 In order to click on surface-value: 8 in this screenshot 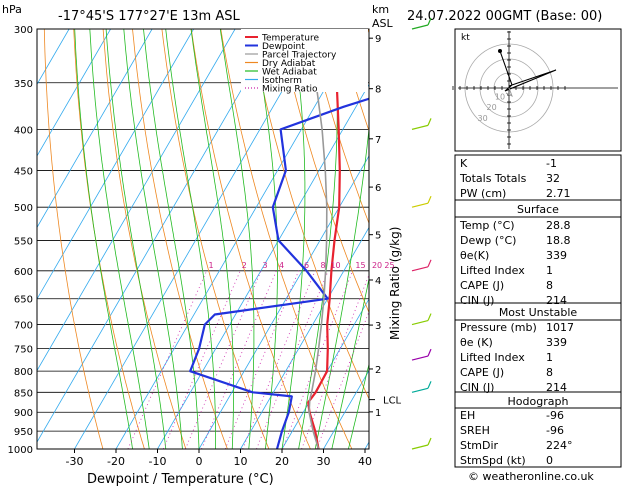, I will do `click(549, 285)`.